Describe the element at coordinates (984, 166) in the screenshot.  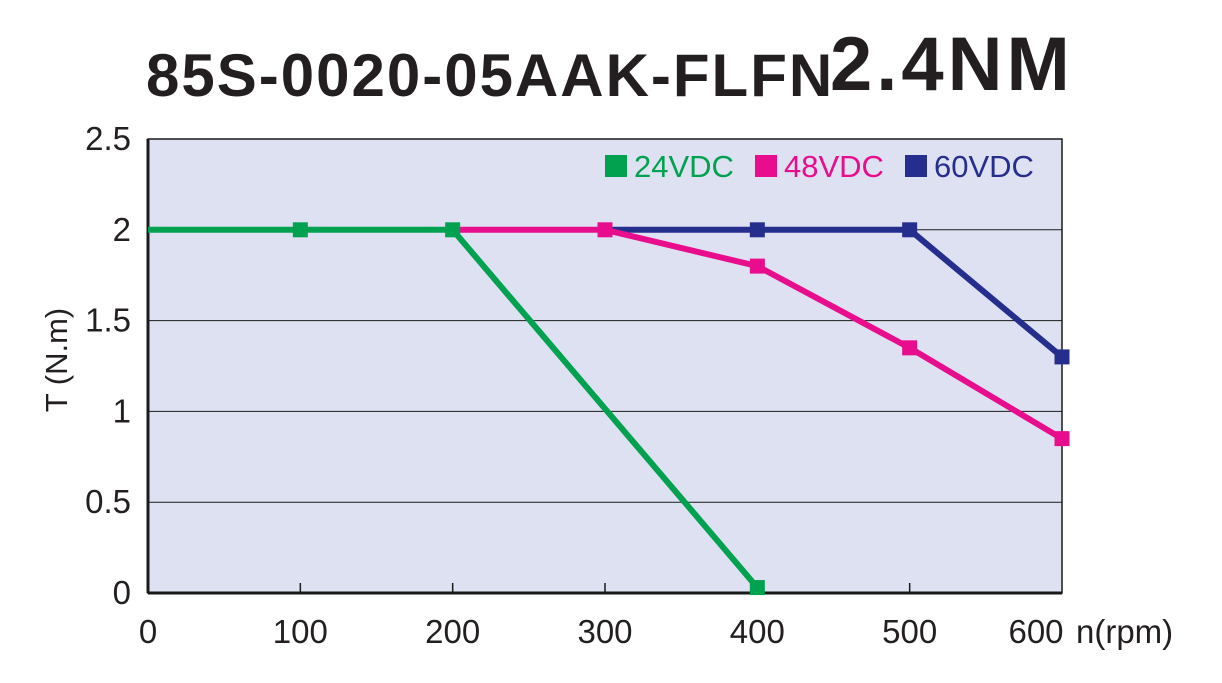
I see `legend-label-60vdc: 60VDC` at that location.